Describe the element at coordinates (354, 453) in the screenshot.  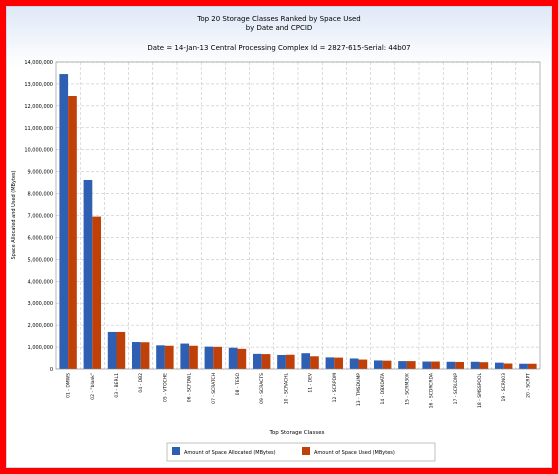
I see `legend-label-used: Amount of Space Used (MBytes)` at that location.